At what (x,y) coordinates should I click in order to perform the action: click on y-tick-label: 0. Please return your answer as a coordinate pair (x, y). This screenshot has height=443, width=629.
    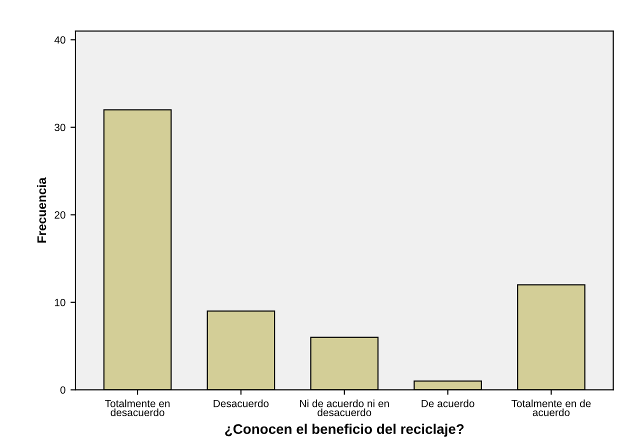
    Looking at the image, I should click on (63, 390).